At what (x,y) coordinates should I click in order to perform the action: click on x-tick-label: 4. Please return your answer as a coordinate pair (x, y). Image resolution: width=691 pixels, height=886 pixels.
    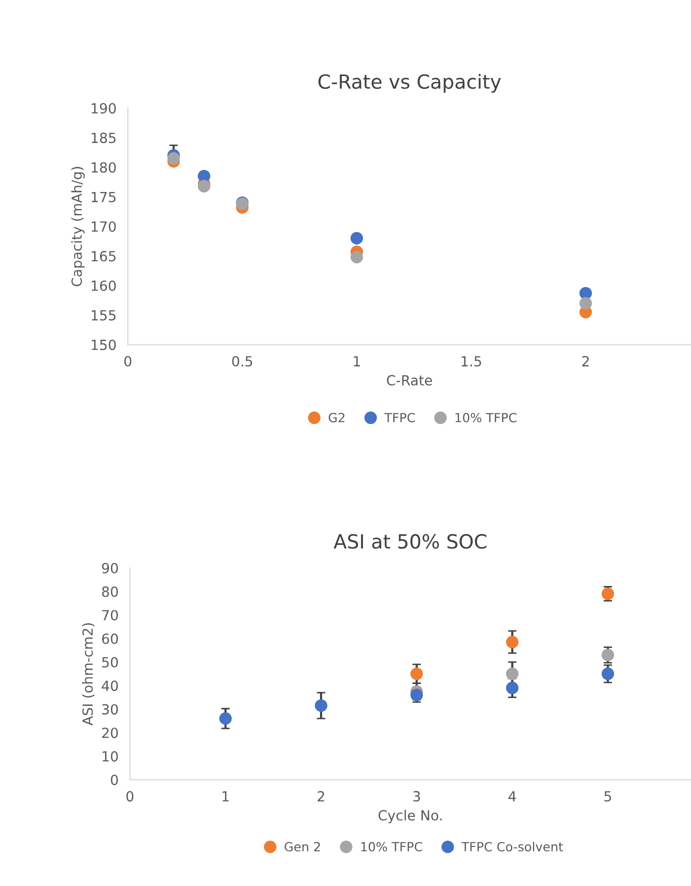
    Looking at the image, I should click on (512, 796).